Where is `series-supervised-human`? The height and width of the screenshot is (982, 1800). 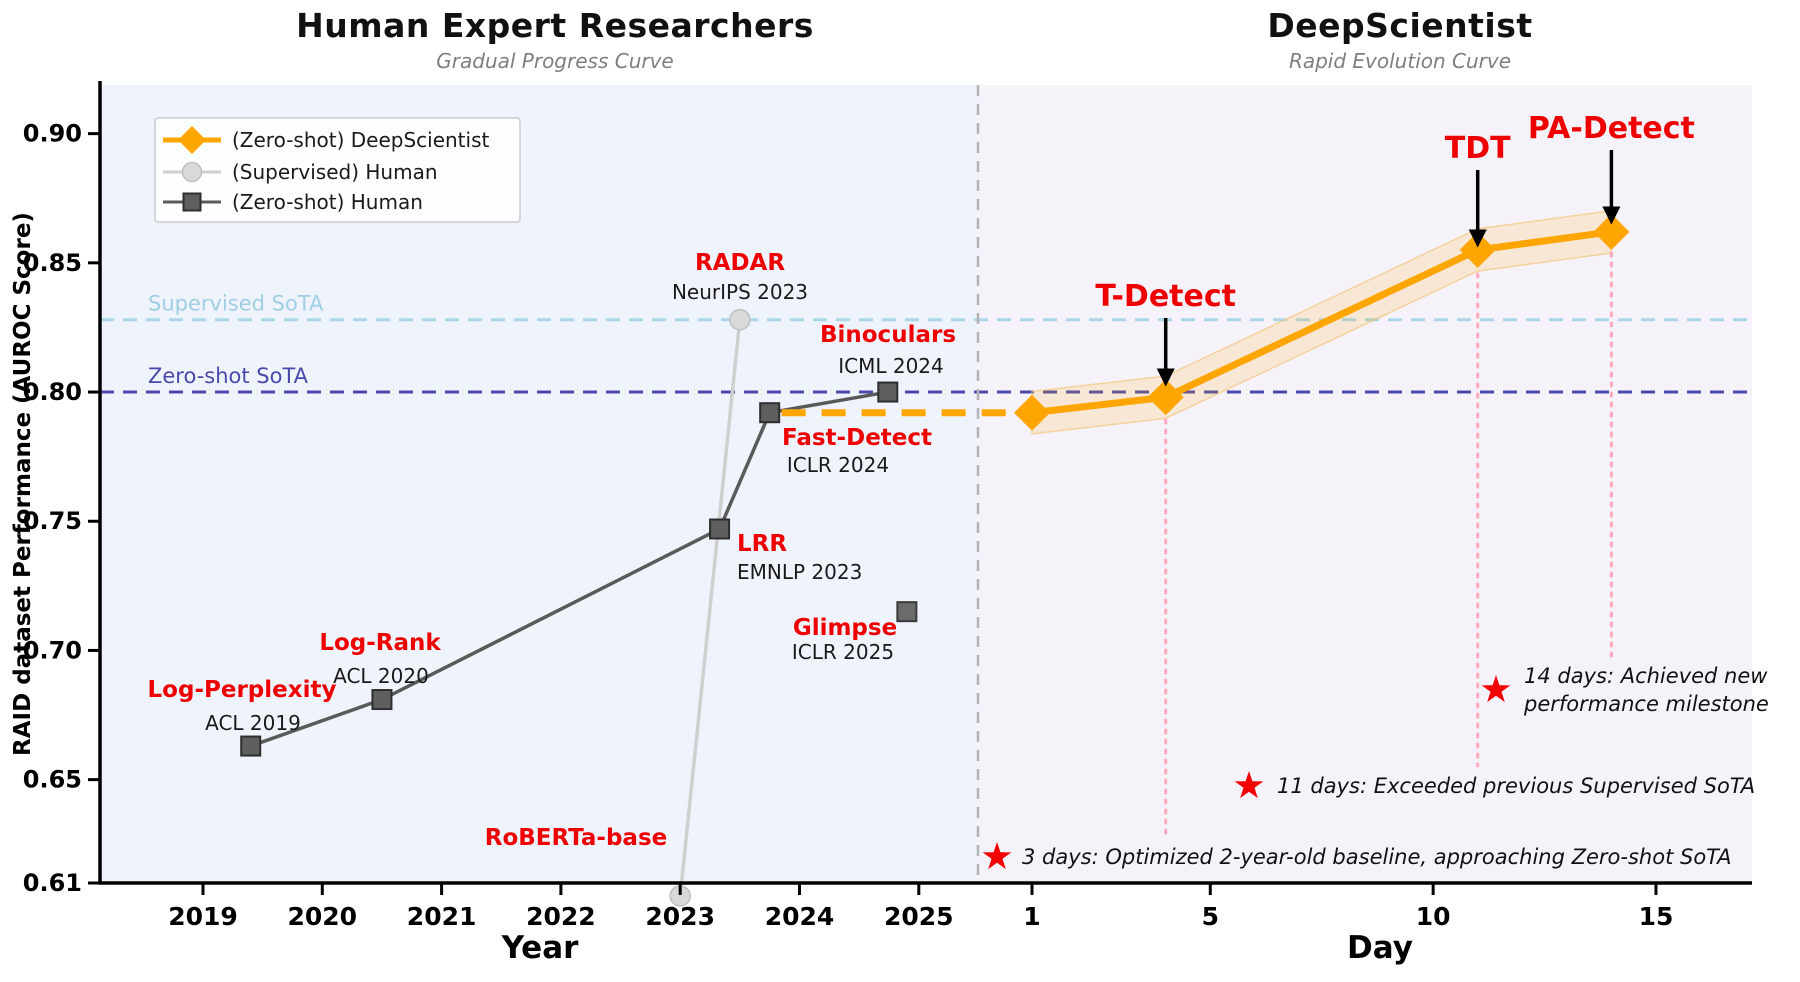 series-supervised-human is located at coordinates (710, 607).